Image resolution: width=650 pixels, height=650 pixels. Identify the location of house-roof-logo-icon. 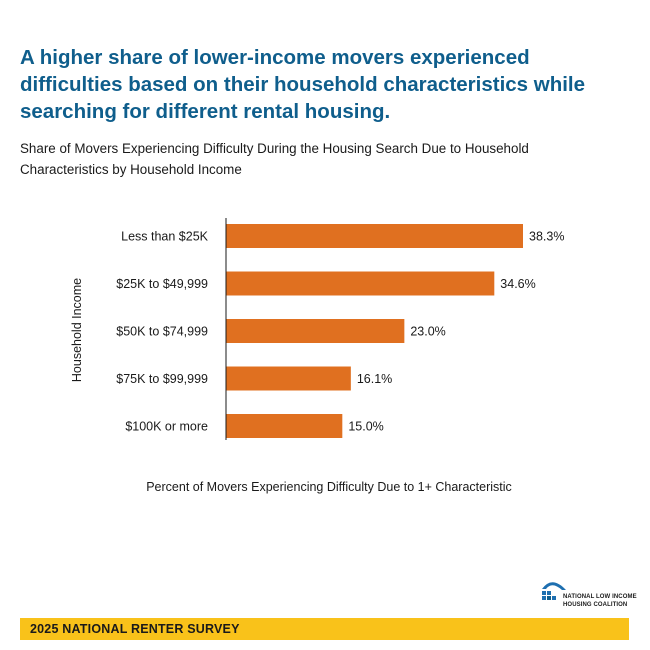
(554, 591).